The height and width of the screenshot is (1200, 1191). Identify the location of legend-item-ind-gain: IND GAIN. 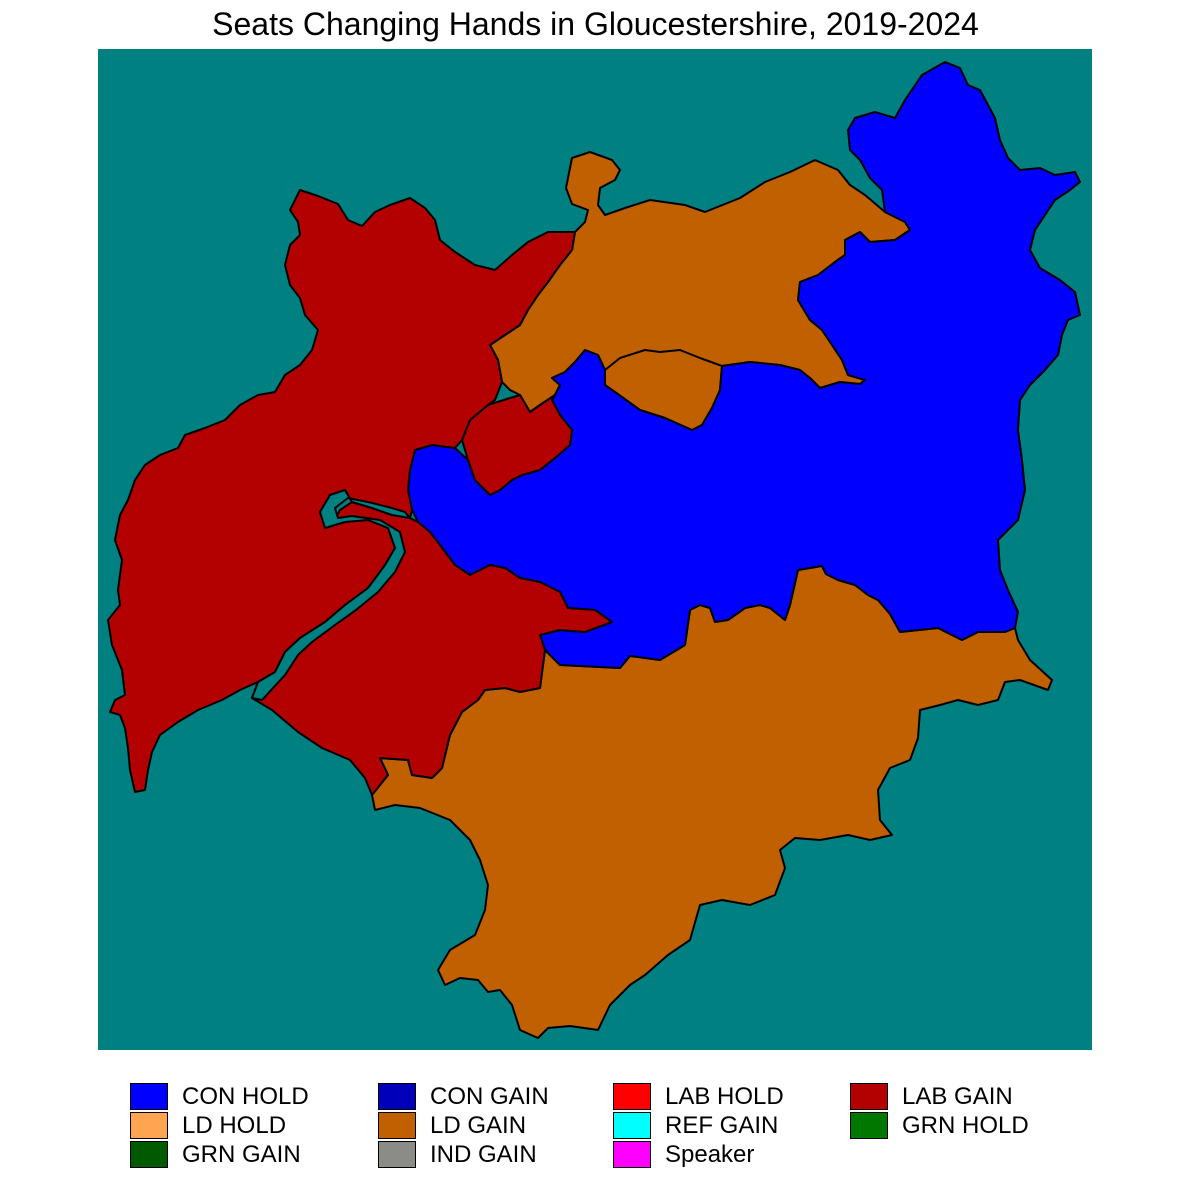
(457, 1154).